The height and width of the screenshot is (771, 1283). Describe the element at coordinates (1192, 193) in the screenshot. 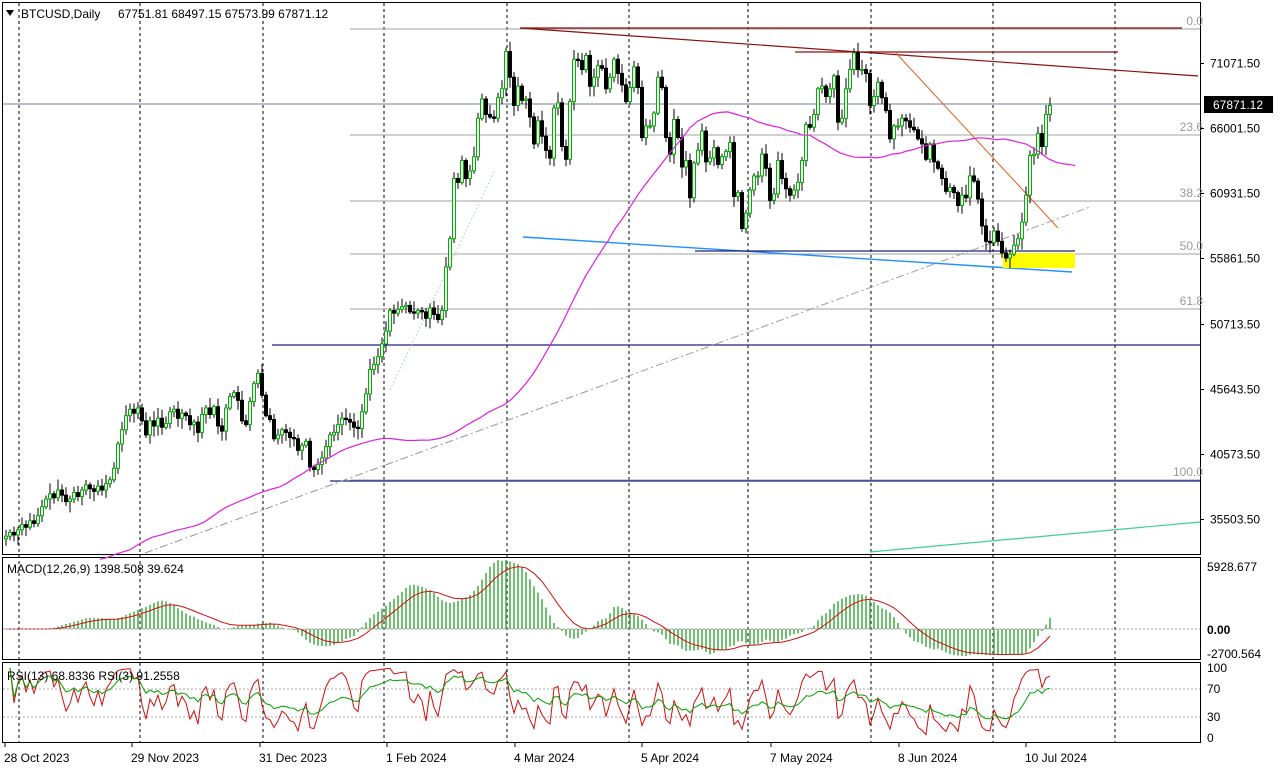

I see `fib-level-label: 38.2` at that location.